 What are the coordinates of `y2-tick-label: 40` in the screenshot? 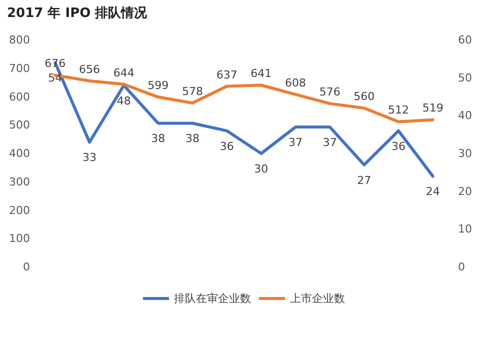 It's located at (465, 115).